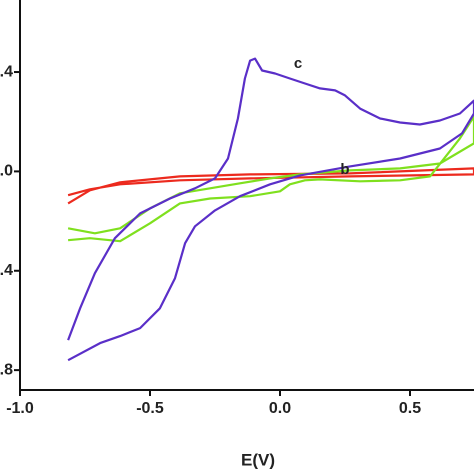 This screenshot has width=474, height=474. What do you see at coordinates (298, 63) in the screenshot?
I see `curve-label: c` at bounding box center [298, 63].